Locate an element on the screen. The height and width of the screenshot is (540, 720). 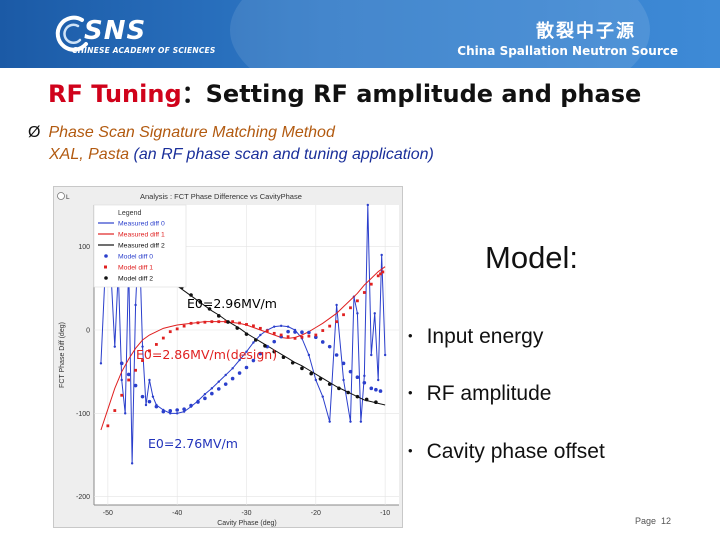
series-line is located at coordinates (243, 348).